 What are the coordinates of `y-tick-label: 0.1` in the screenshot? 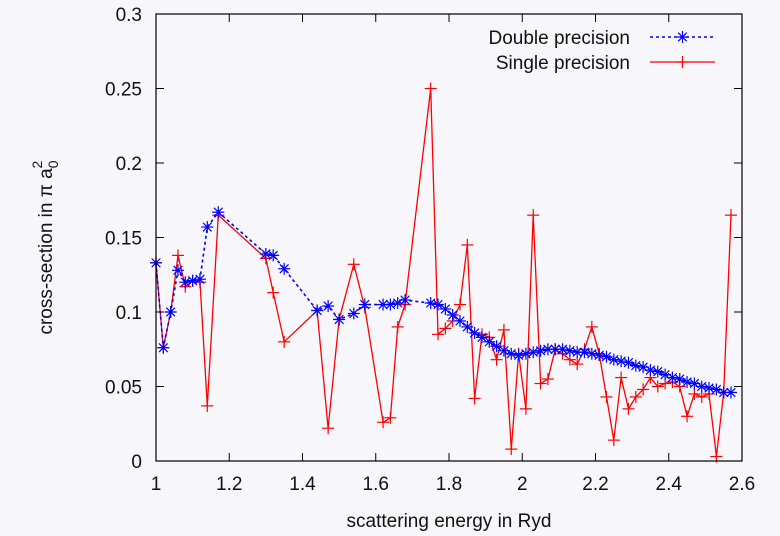 It's located at (129, 313).